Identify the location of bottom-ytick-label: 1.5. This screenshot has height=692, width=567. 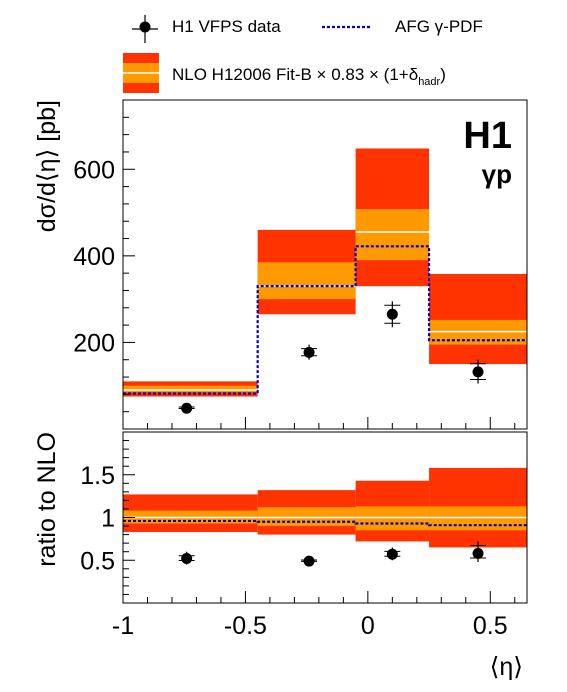
(97, 476).